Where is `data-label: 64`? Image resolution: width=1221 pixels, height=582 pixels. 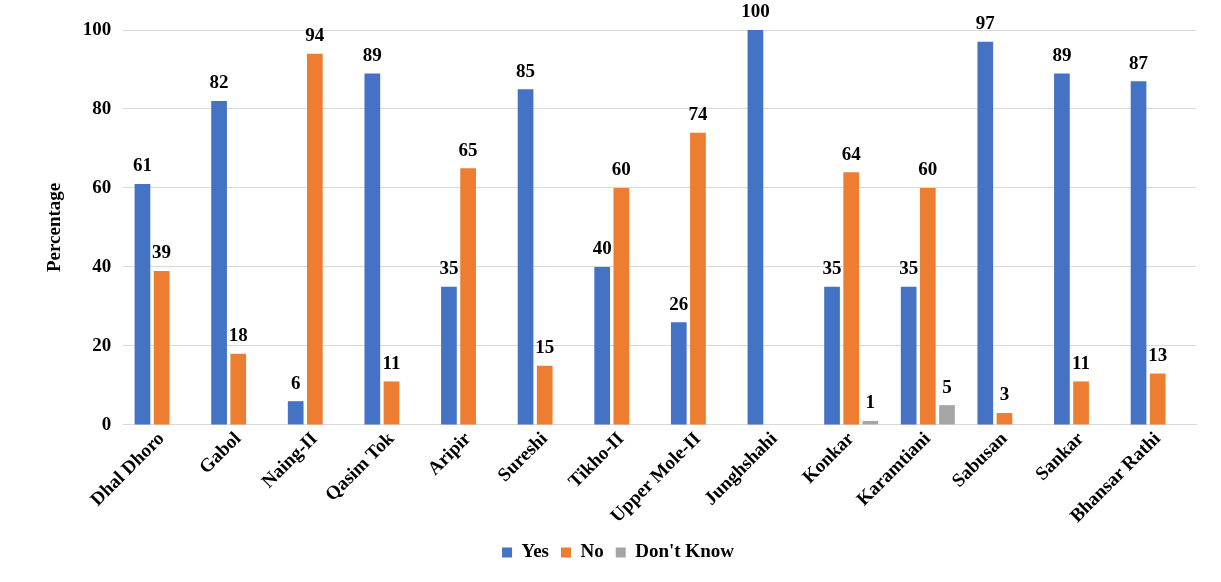
data-label: 64 is located at coordinates (851, 153).